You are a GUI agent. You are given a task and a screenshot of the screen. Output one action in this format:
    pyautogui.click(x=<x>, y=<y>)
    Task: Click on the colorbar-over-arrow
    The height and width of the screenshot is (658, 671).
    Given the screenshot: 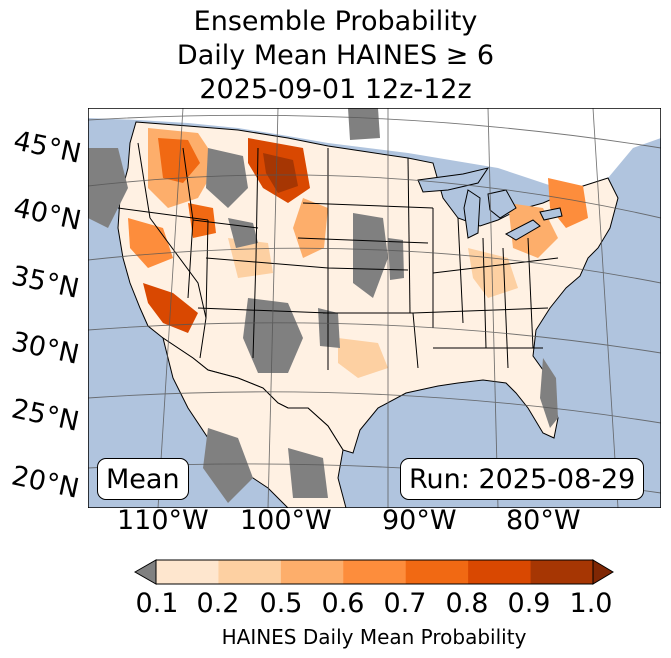 What is the action you would take?
    pyautogui.click(x=603, y=572)
    